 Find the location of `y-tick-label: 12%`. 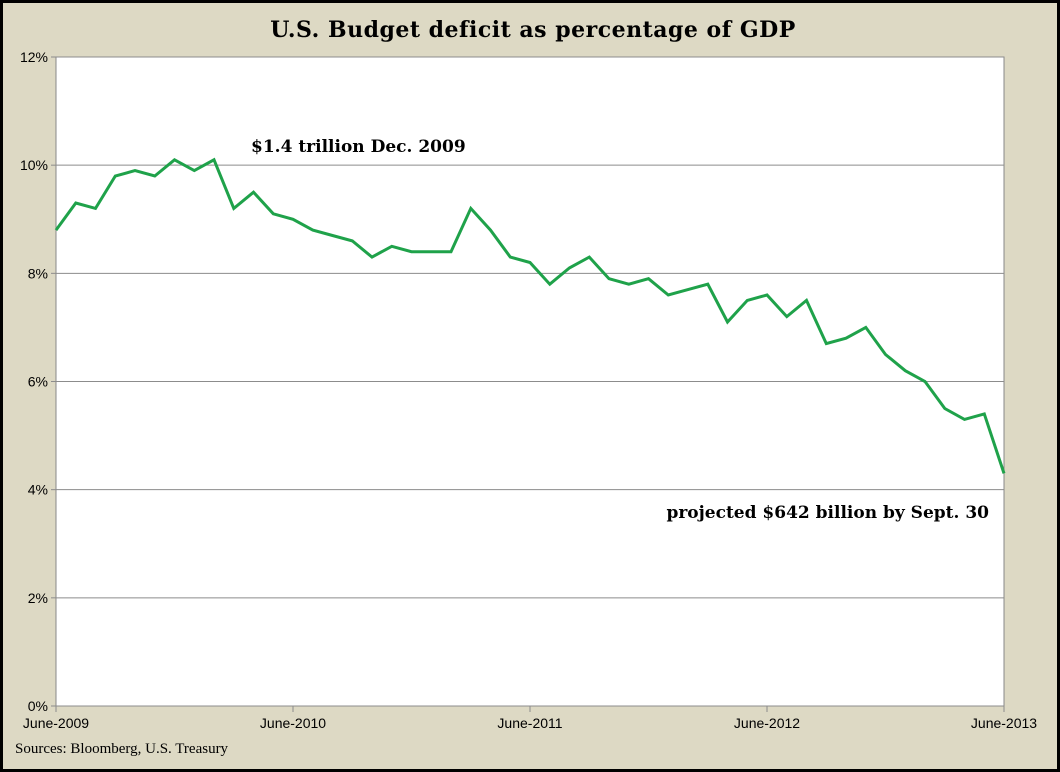

y-tick-label: 12% is located at coordinates (34, 57).